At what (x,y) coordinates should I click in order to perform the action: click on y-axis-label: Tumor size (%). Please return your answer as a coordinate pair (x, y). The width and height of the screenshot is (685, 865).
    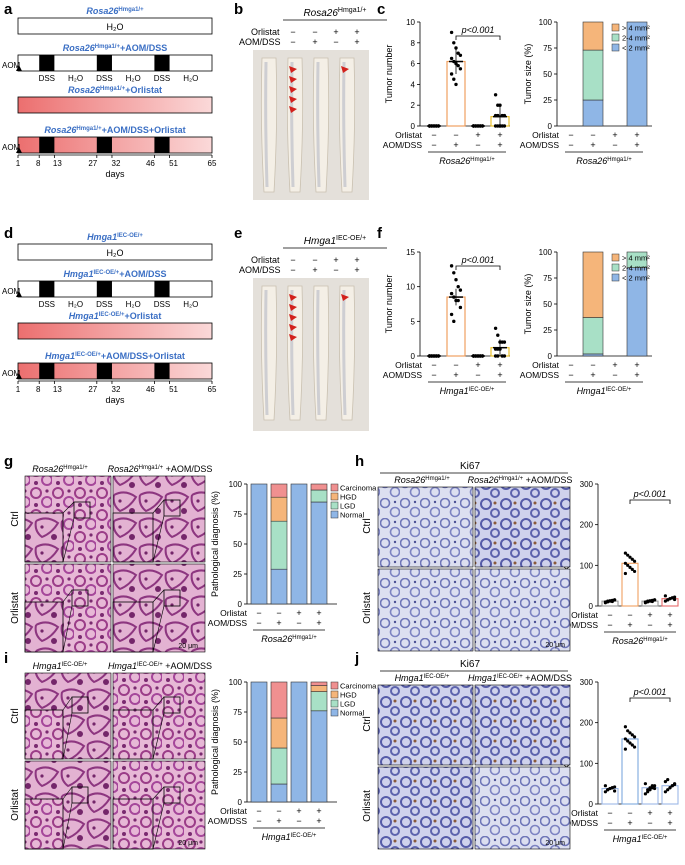
    Looking at the image, I should click on (528, 74).